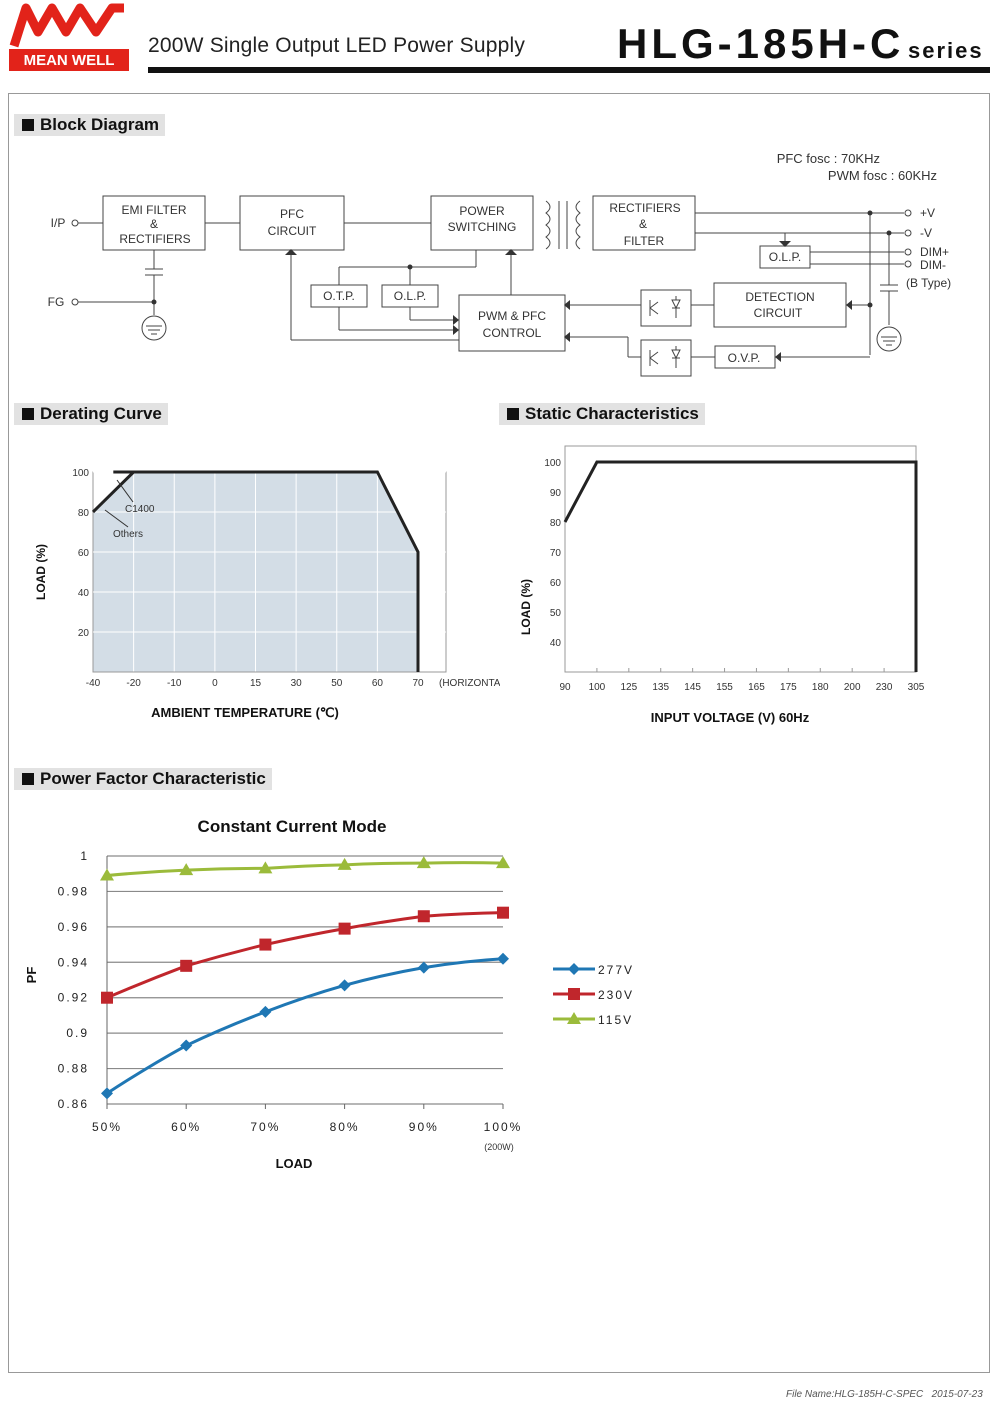 This screenshot has width=1000, height=1402. What do you see at coordinates (569, 70) in the screenshot?
I see `header-rule` at bounding box center [569, 70].